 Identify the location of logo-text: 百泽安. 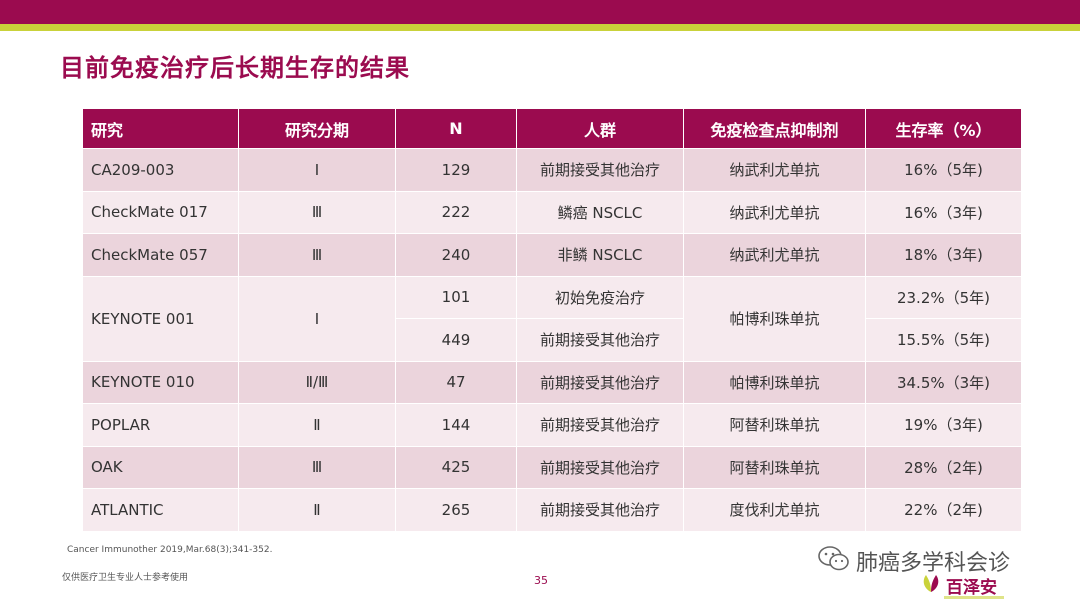
(971, 587).